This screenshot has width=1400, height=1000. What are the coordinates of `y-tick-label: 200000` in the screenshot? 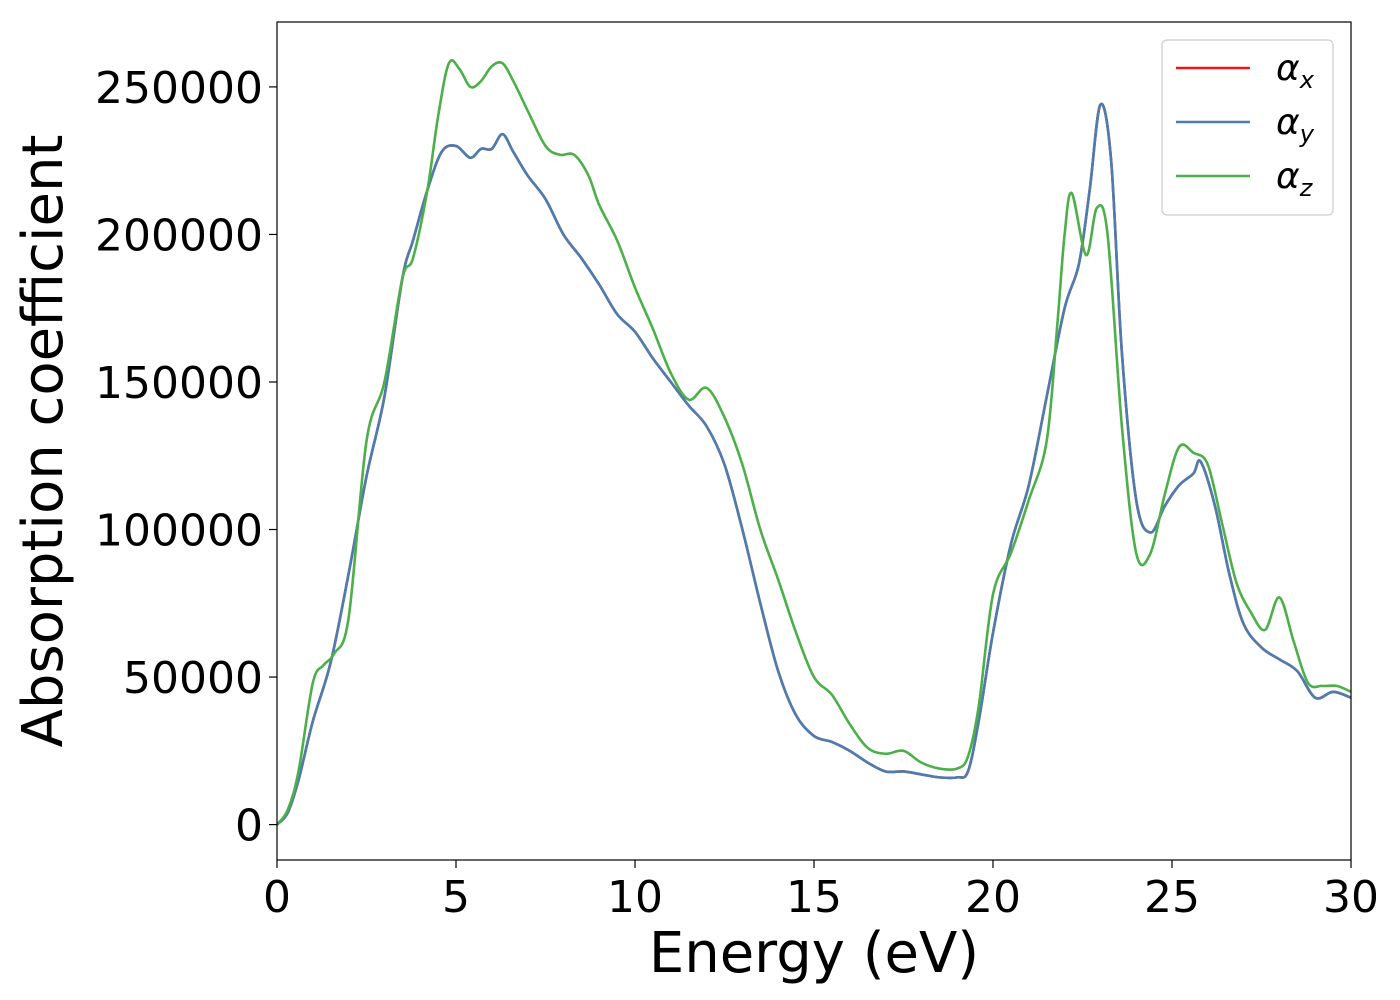 It's located at (179, 235).